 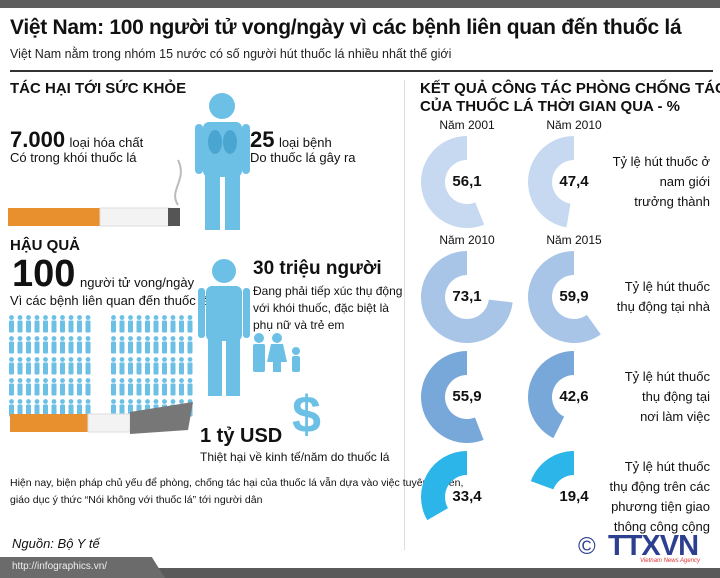 What do you see at coordinates (655, 297) in the screenshot?
I see `row-label: Tỷ lệ hút thuốc thụ động tại nhà` at bounding box center [655, 297].